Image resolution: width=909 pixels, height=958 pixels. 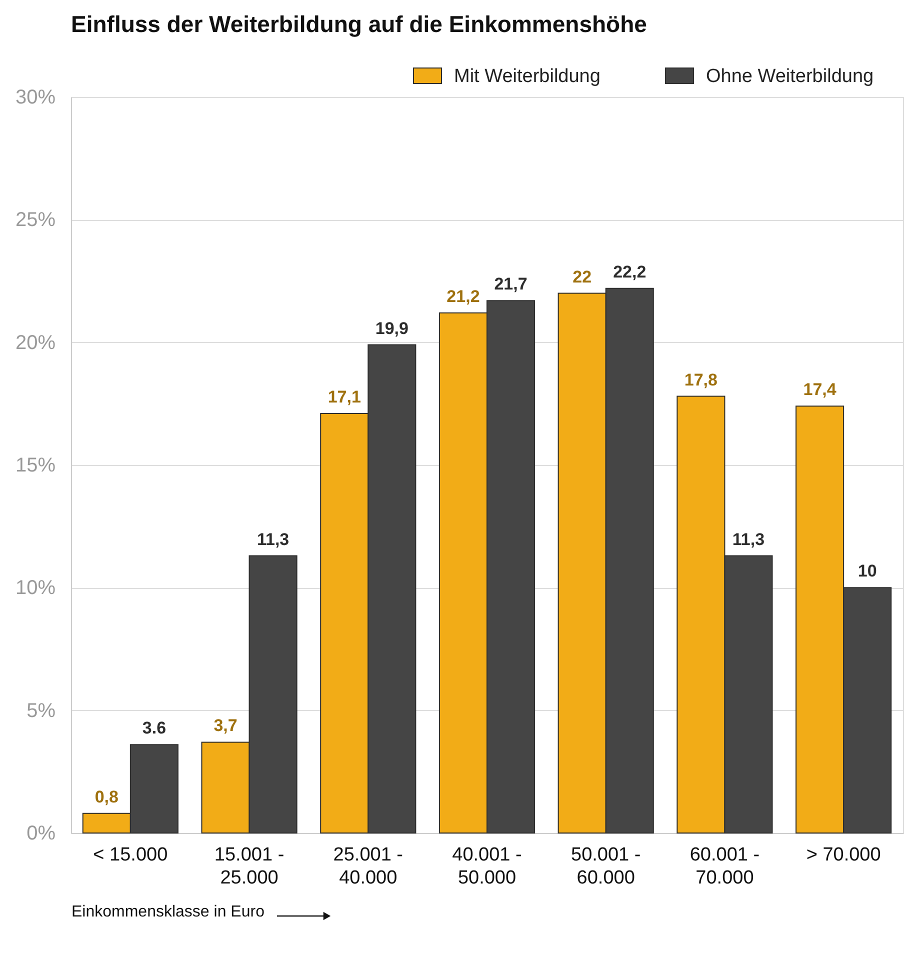 I want to click on data-label: 19,9, so click(x=391, y=328).